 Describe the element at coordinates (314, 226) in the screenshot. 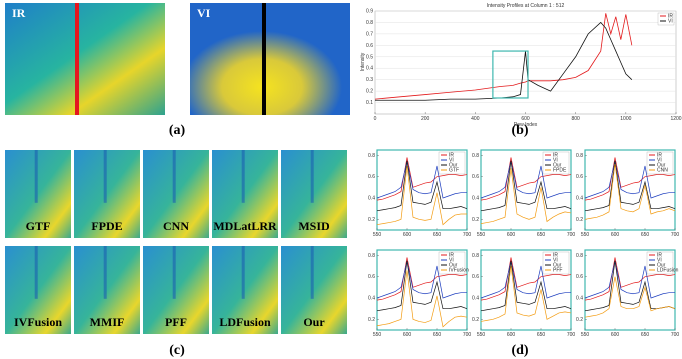

I see `method-label: MSID` at that location.